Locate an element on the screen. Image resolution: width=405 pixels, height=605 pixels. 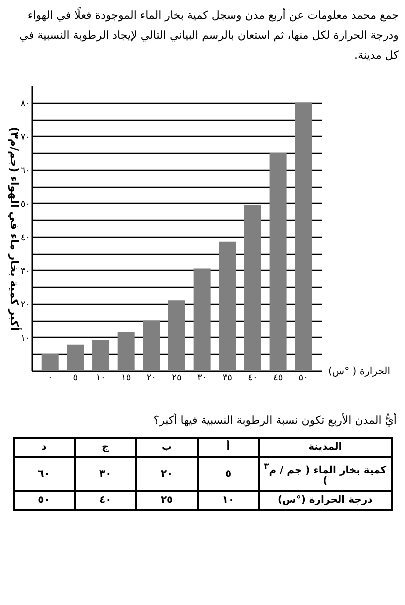
y-tick-label: ٨٠ is located at coordinates (25, 104).